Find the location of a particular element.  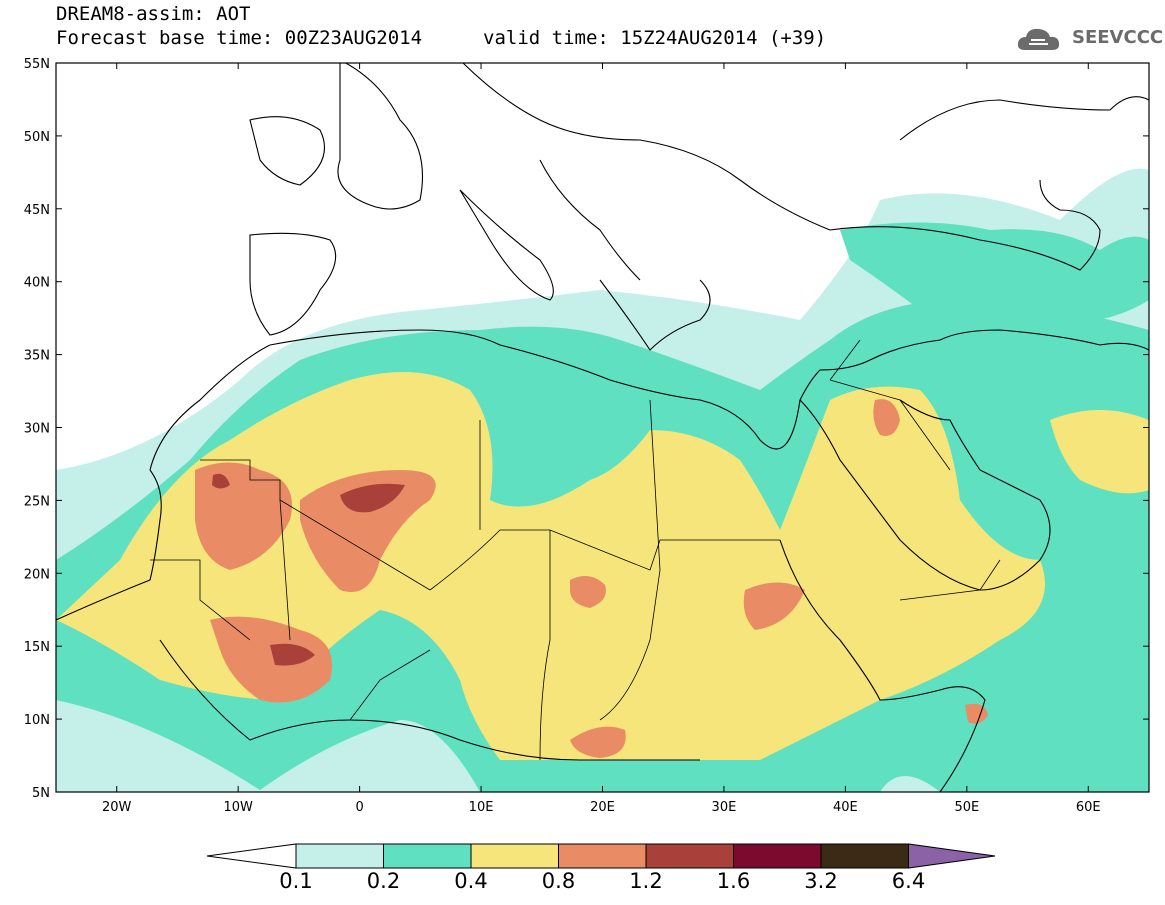

aot-band-0.8-iraq is located at coordinates (886, 417).